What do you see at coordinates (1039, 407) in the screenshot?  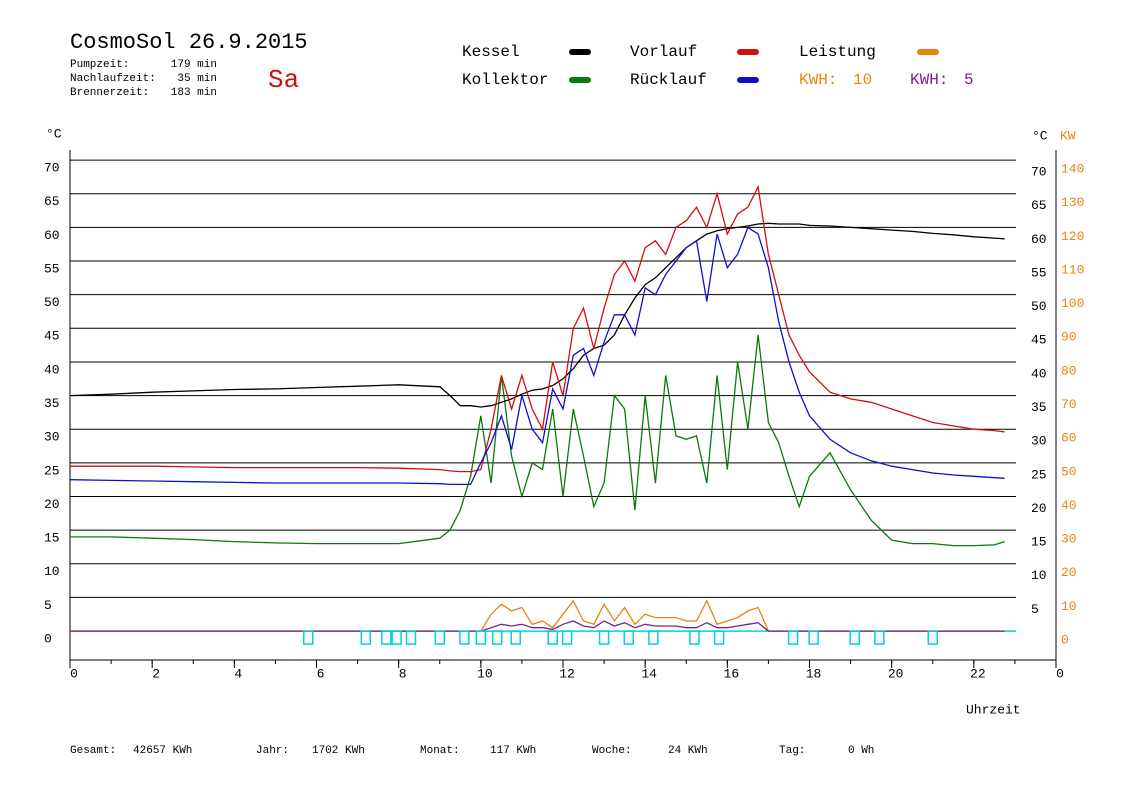 I see `y-right-tick-label: 35` at bounding box center [1039, 407].